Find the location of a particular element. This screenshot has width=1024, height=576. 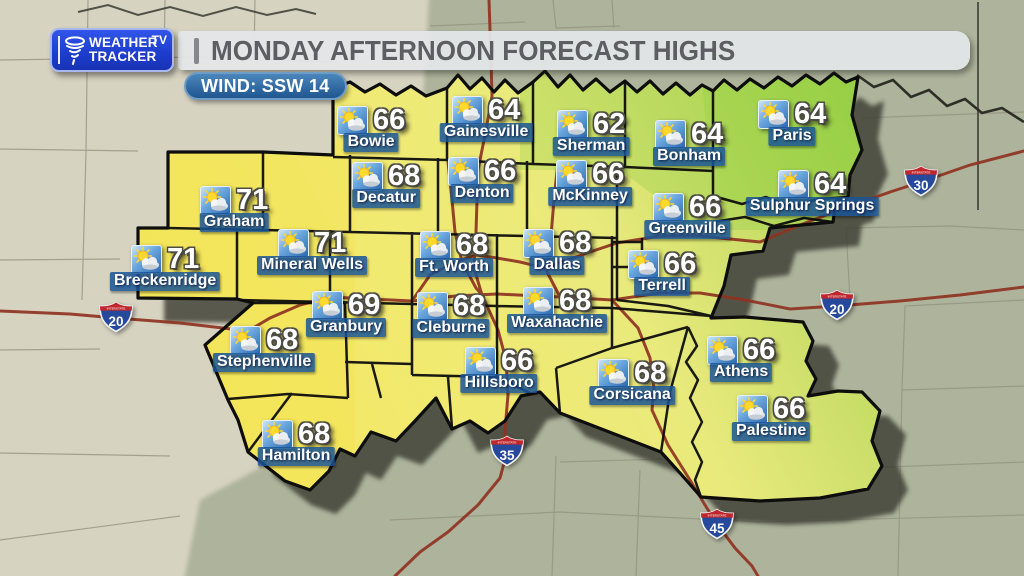

logo-line1: WEATHER is located at coordinates (123, 43).